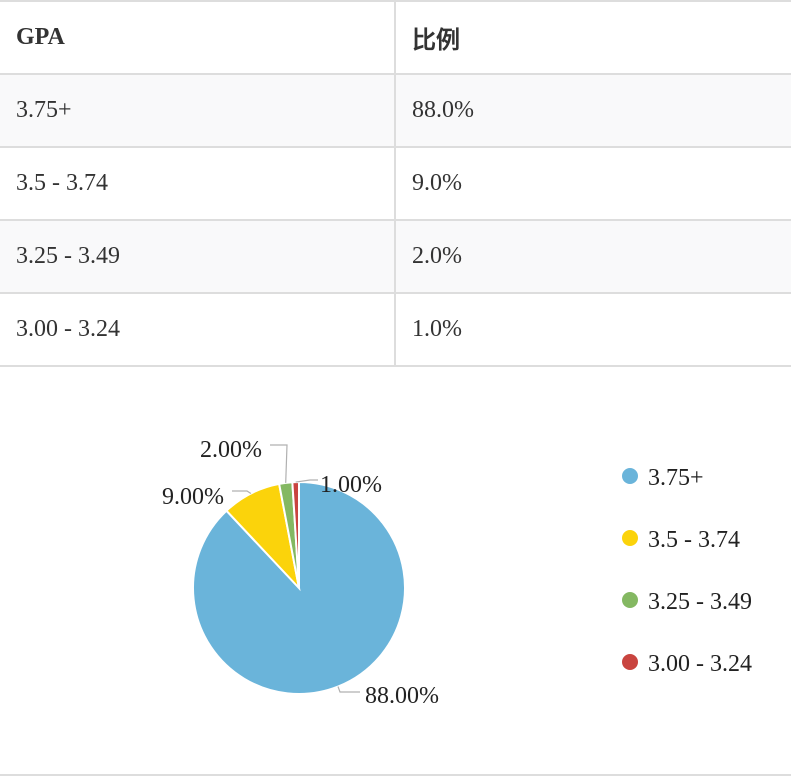  I want to click on table-header-row: GPA 比例, so click(395, 37).